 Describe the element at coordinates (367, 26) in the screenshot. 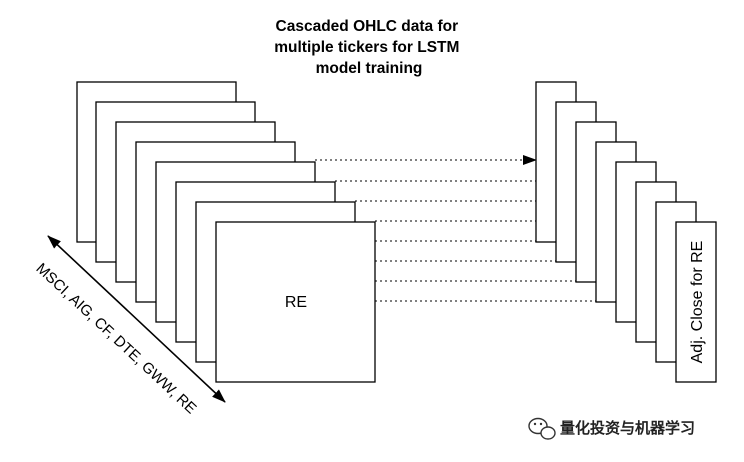

I see `title-line-1: Cascaded OHLC data for` at that location.